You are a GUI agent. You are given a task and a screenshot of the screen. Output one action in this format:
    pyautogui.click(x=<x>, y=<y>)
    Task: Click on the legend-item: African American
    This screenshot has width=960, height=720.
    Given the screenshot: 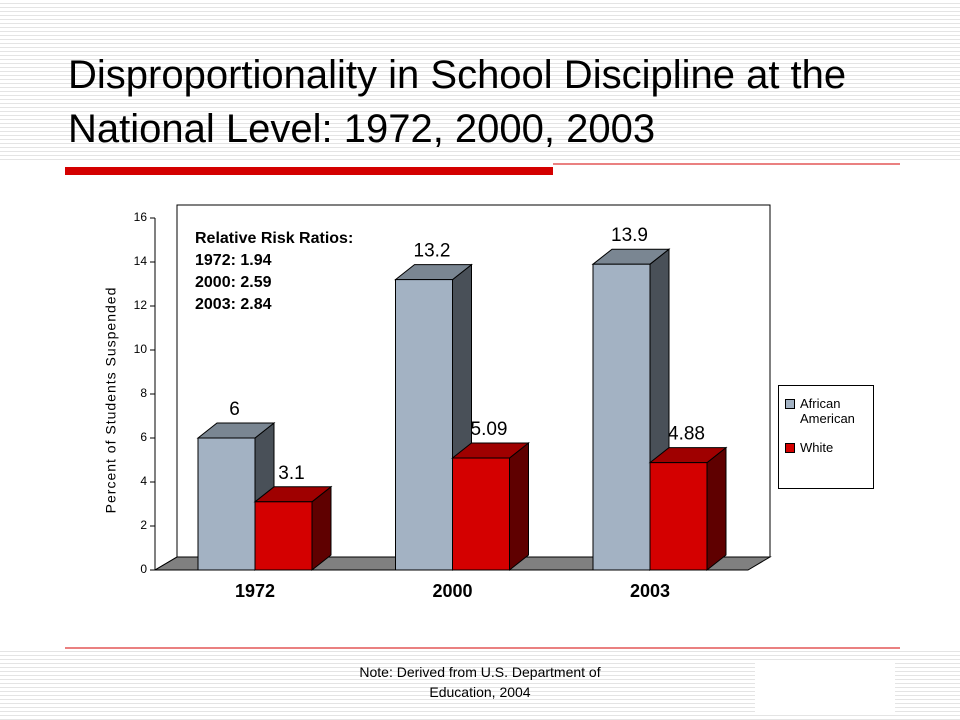 What is the action you would take?
    pyautogui.click(x=826, y=411)
    